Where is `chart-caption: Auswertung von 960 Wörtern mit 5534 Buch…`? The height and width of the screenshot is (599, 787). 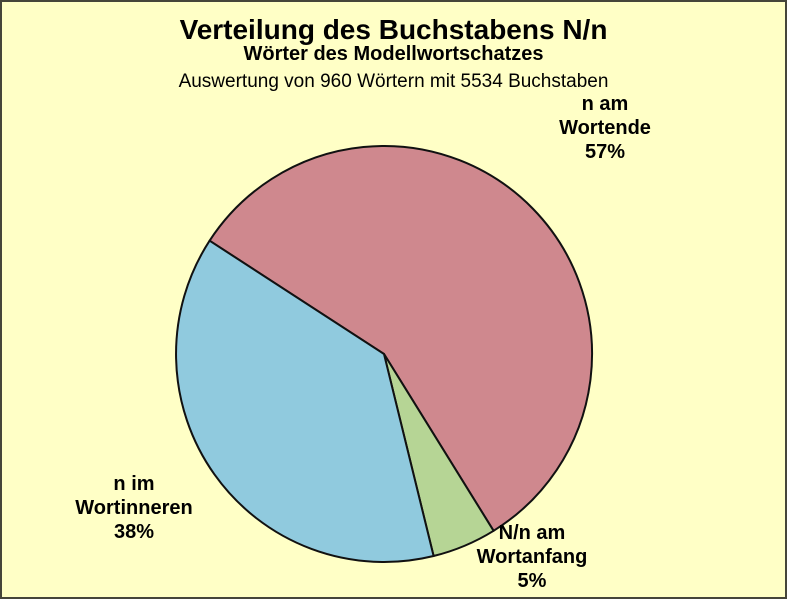
chart-caption: Auswertung von 960 Wörtern mit 5534 Buch… is located at coordinates (393, 81).